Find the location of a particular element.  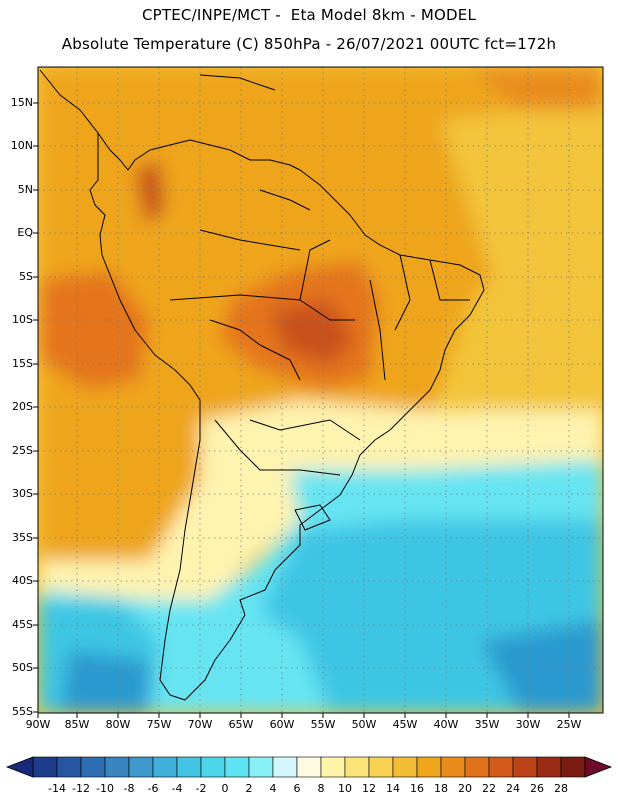

colorbar-label: -12 is located at coordinates (81, 788).